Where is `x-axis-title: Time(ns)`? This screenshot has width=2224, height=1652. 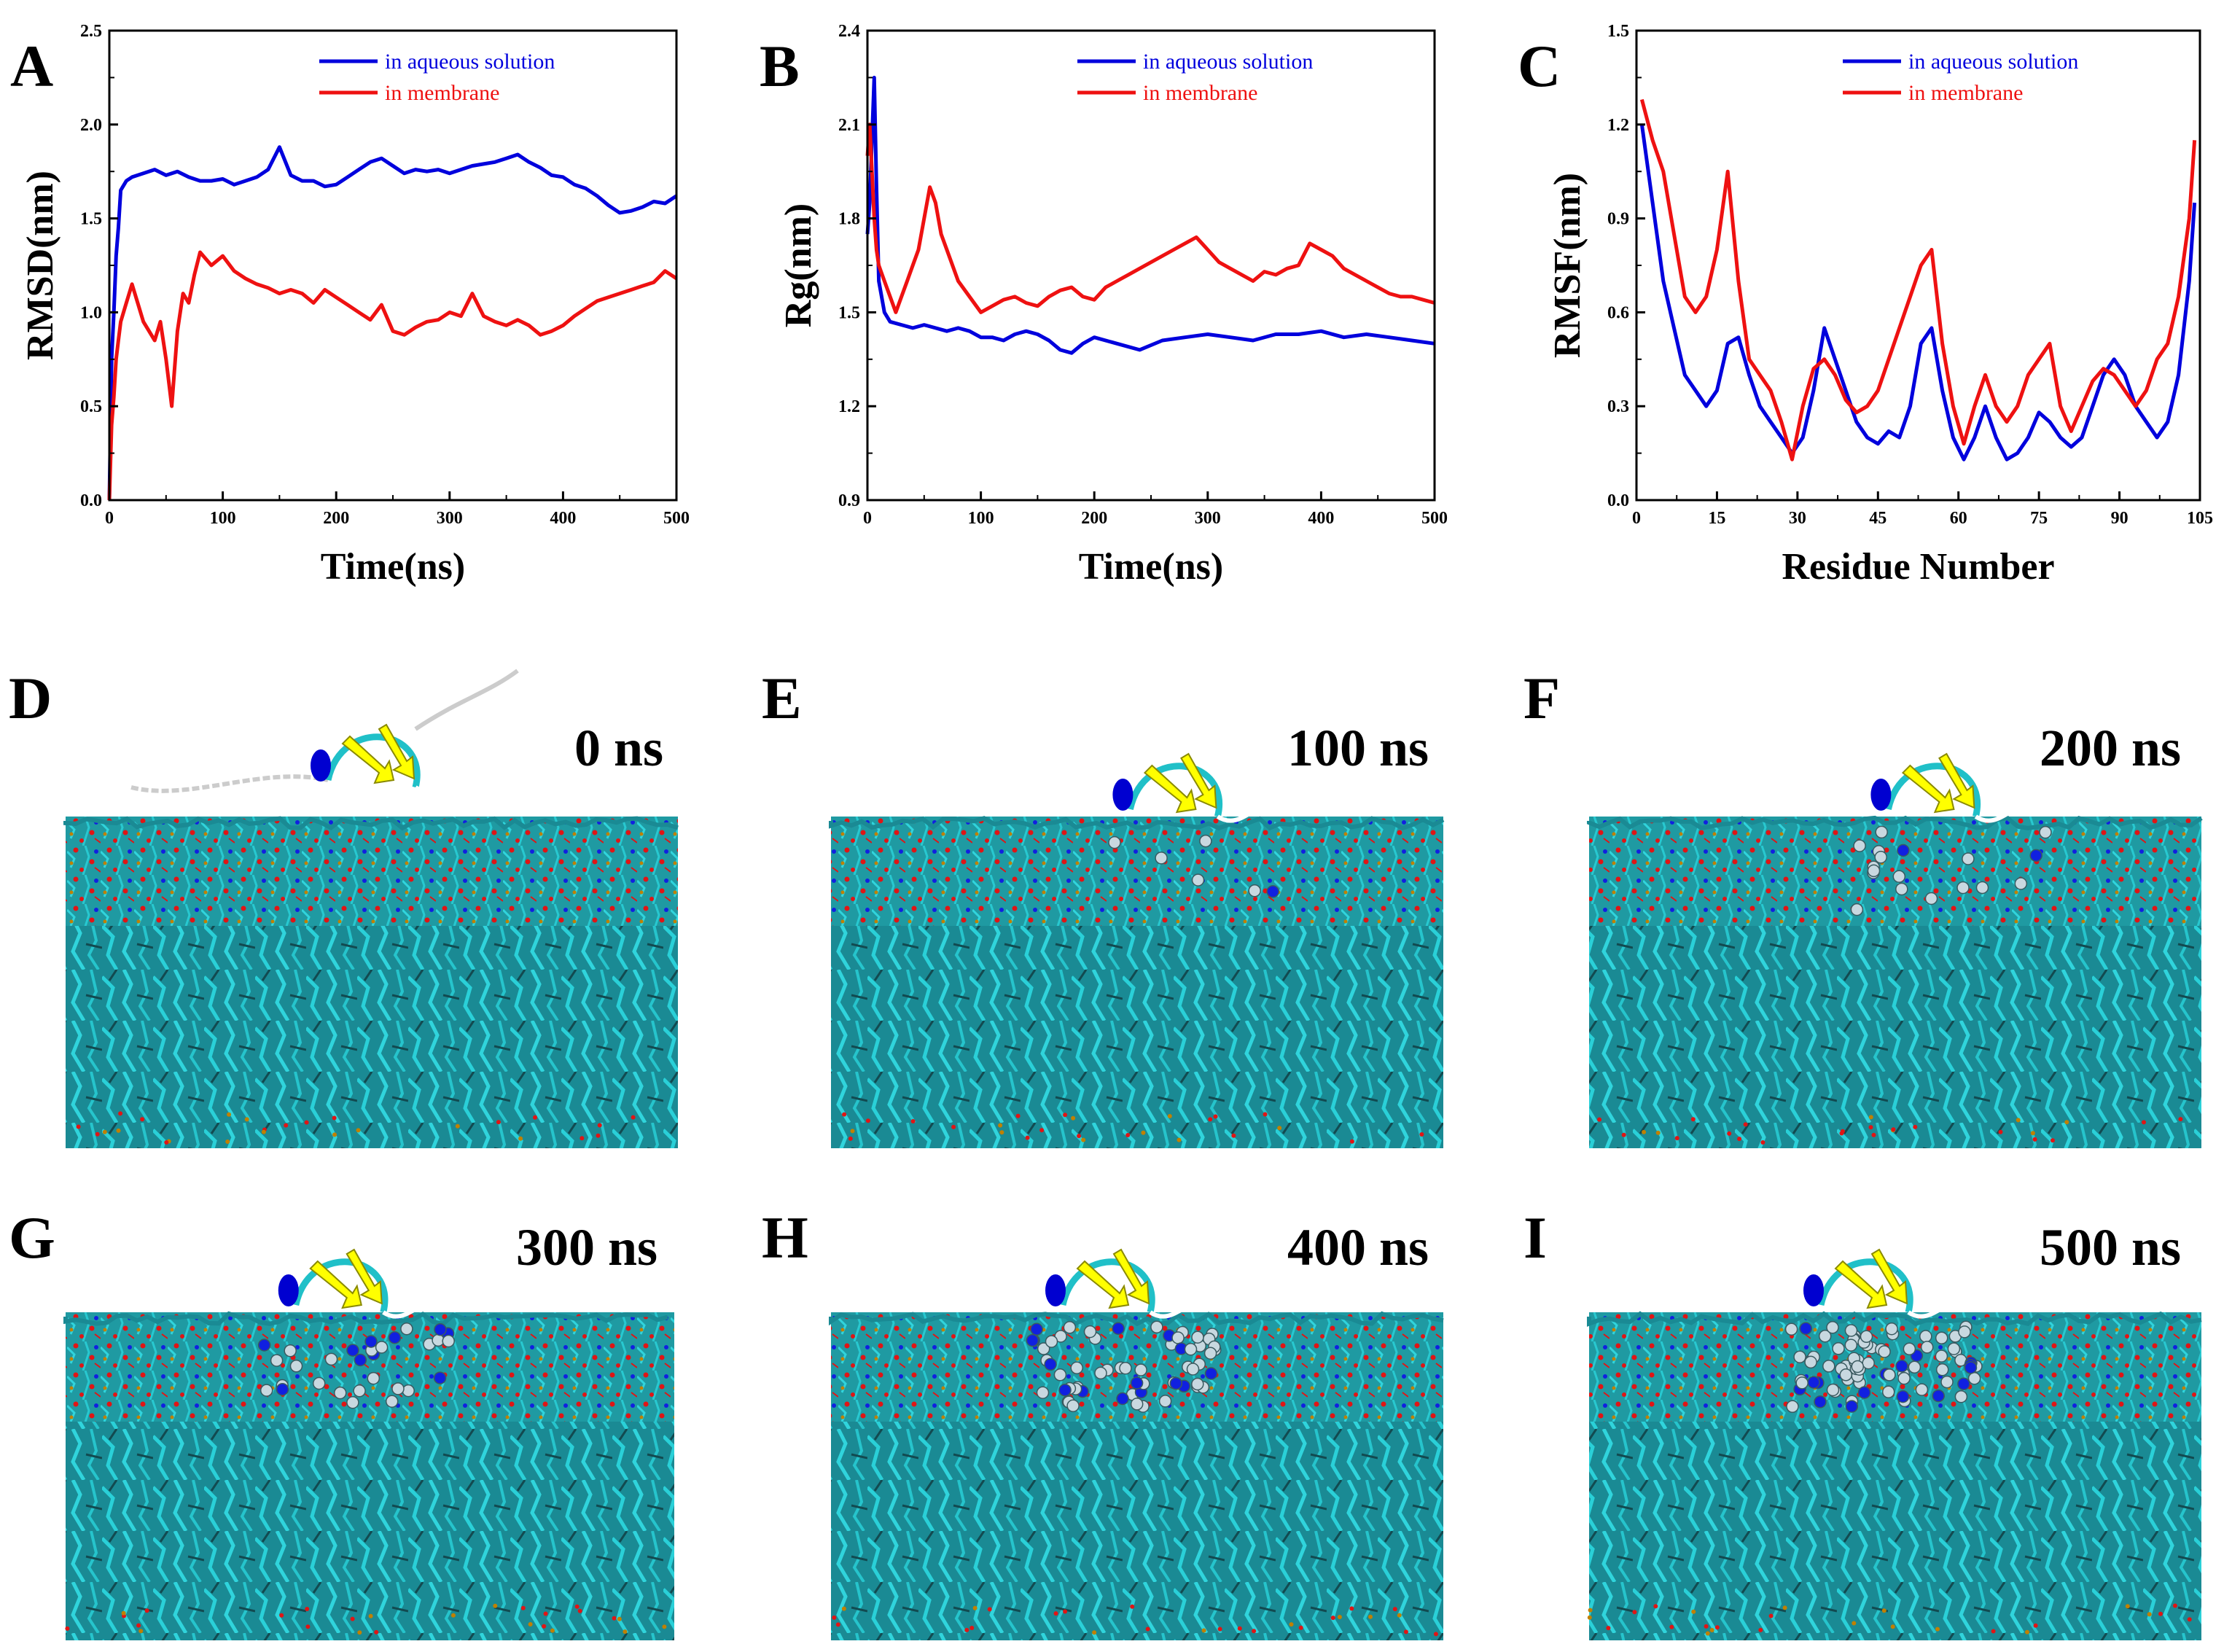 x-axis-title: Time(ns) is located at coordinates (1151, 567).